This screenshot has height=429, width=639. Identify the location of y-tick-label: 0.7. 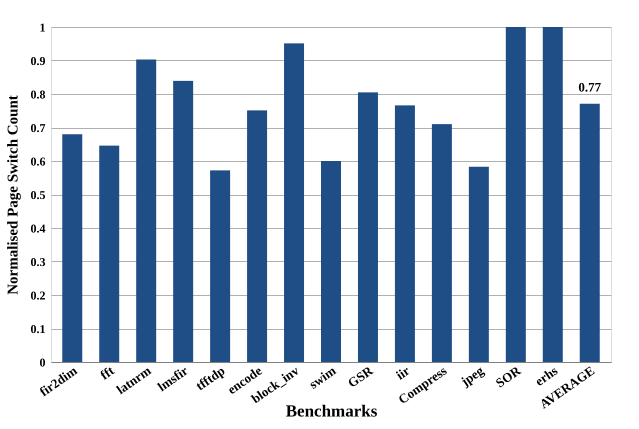
(38, 128).